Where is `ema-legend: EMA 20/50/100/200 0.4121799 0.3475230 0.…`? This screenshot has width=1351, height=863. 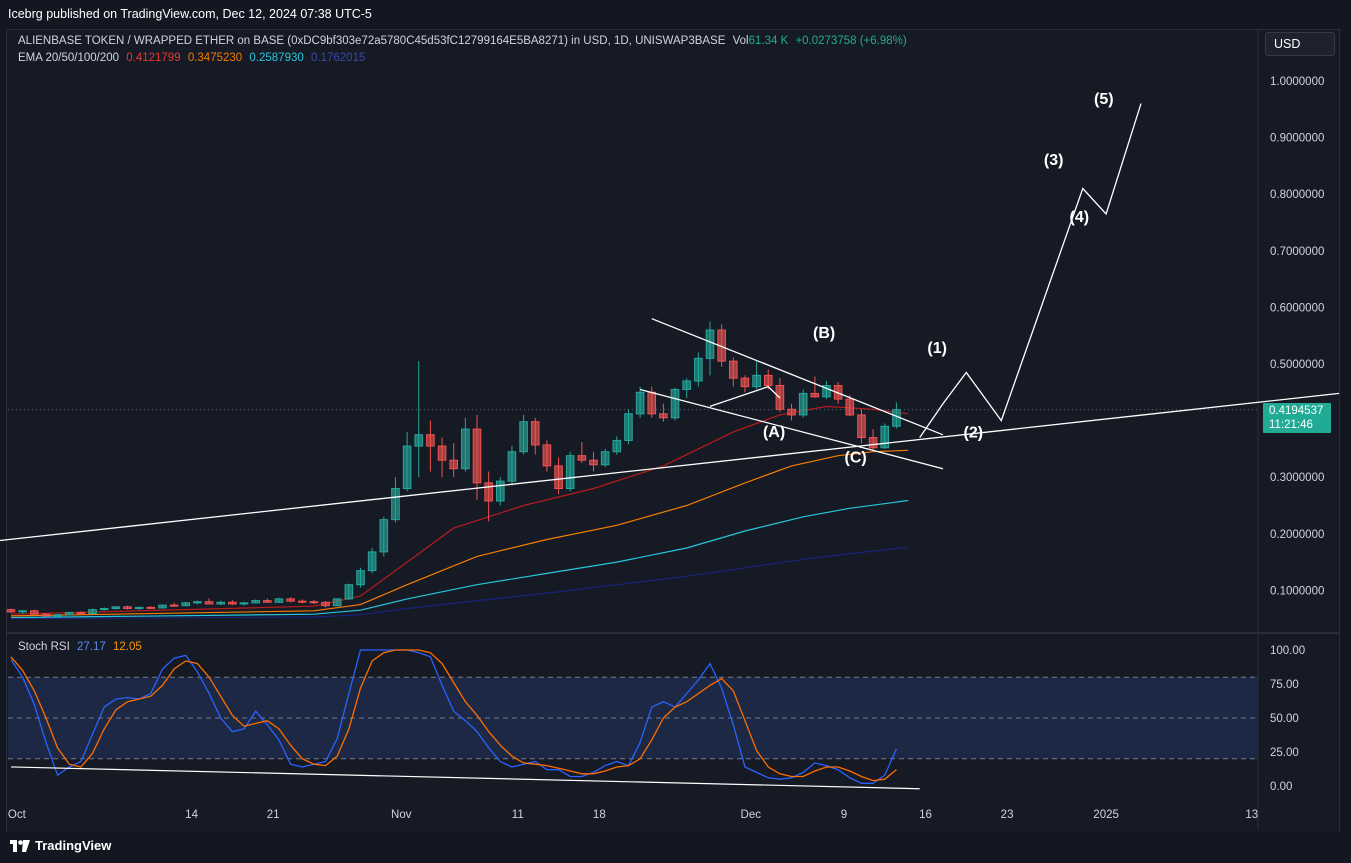 ema-legend: EMA 20/50/100/200 0.4121799 0.3475230 0.… is located at coordinates (193, 58).